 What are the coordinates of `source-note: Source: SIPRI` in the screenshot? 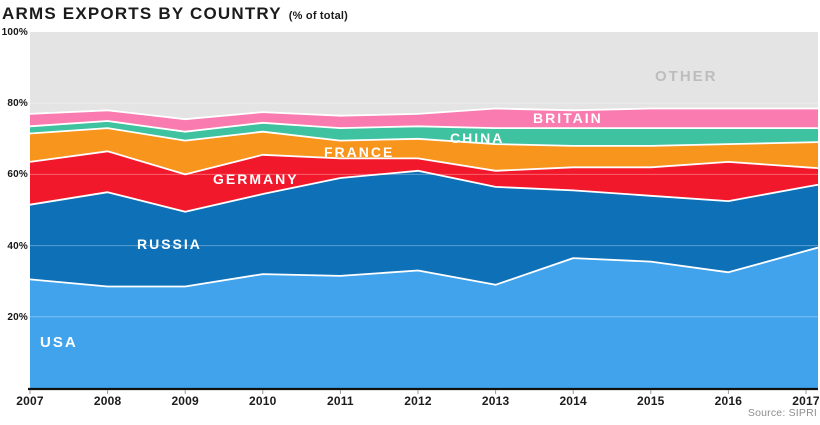 It's located at (782, 413).